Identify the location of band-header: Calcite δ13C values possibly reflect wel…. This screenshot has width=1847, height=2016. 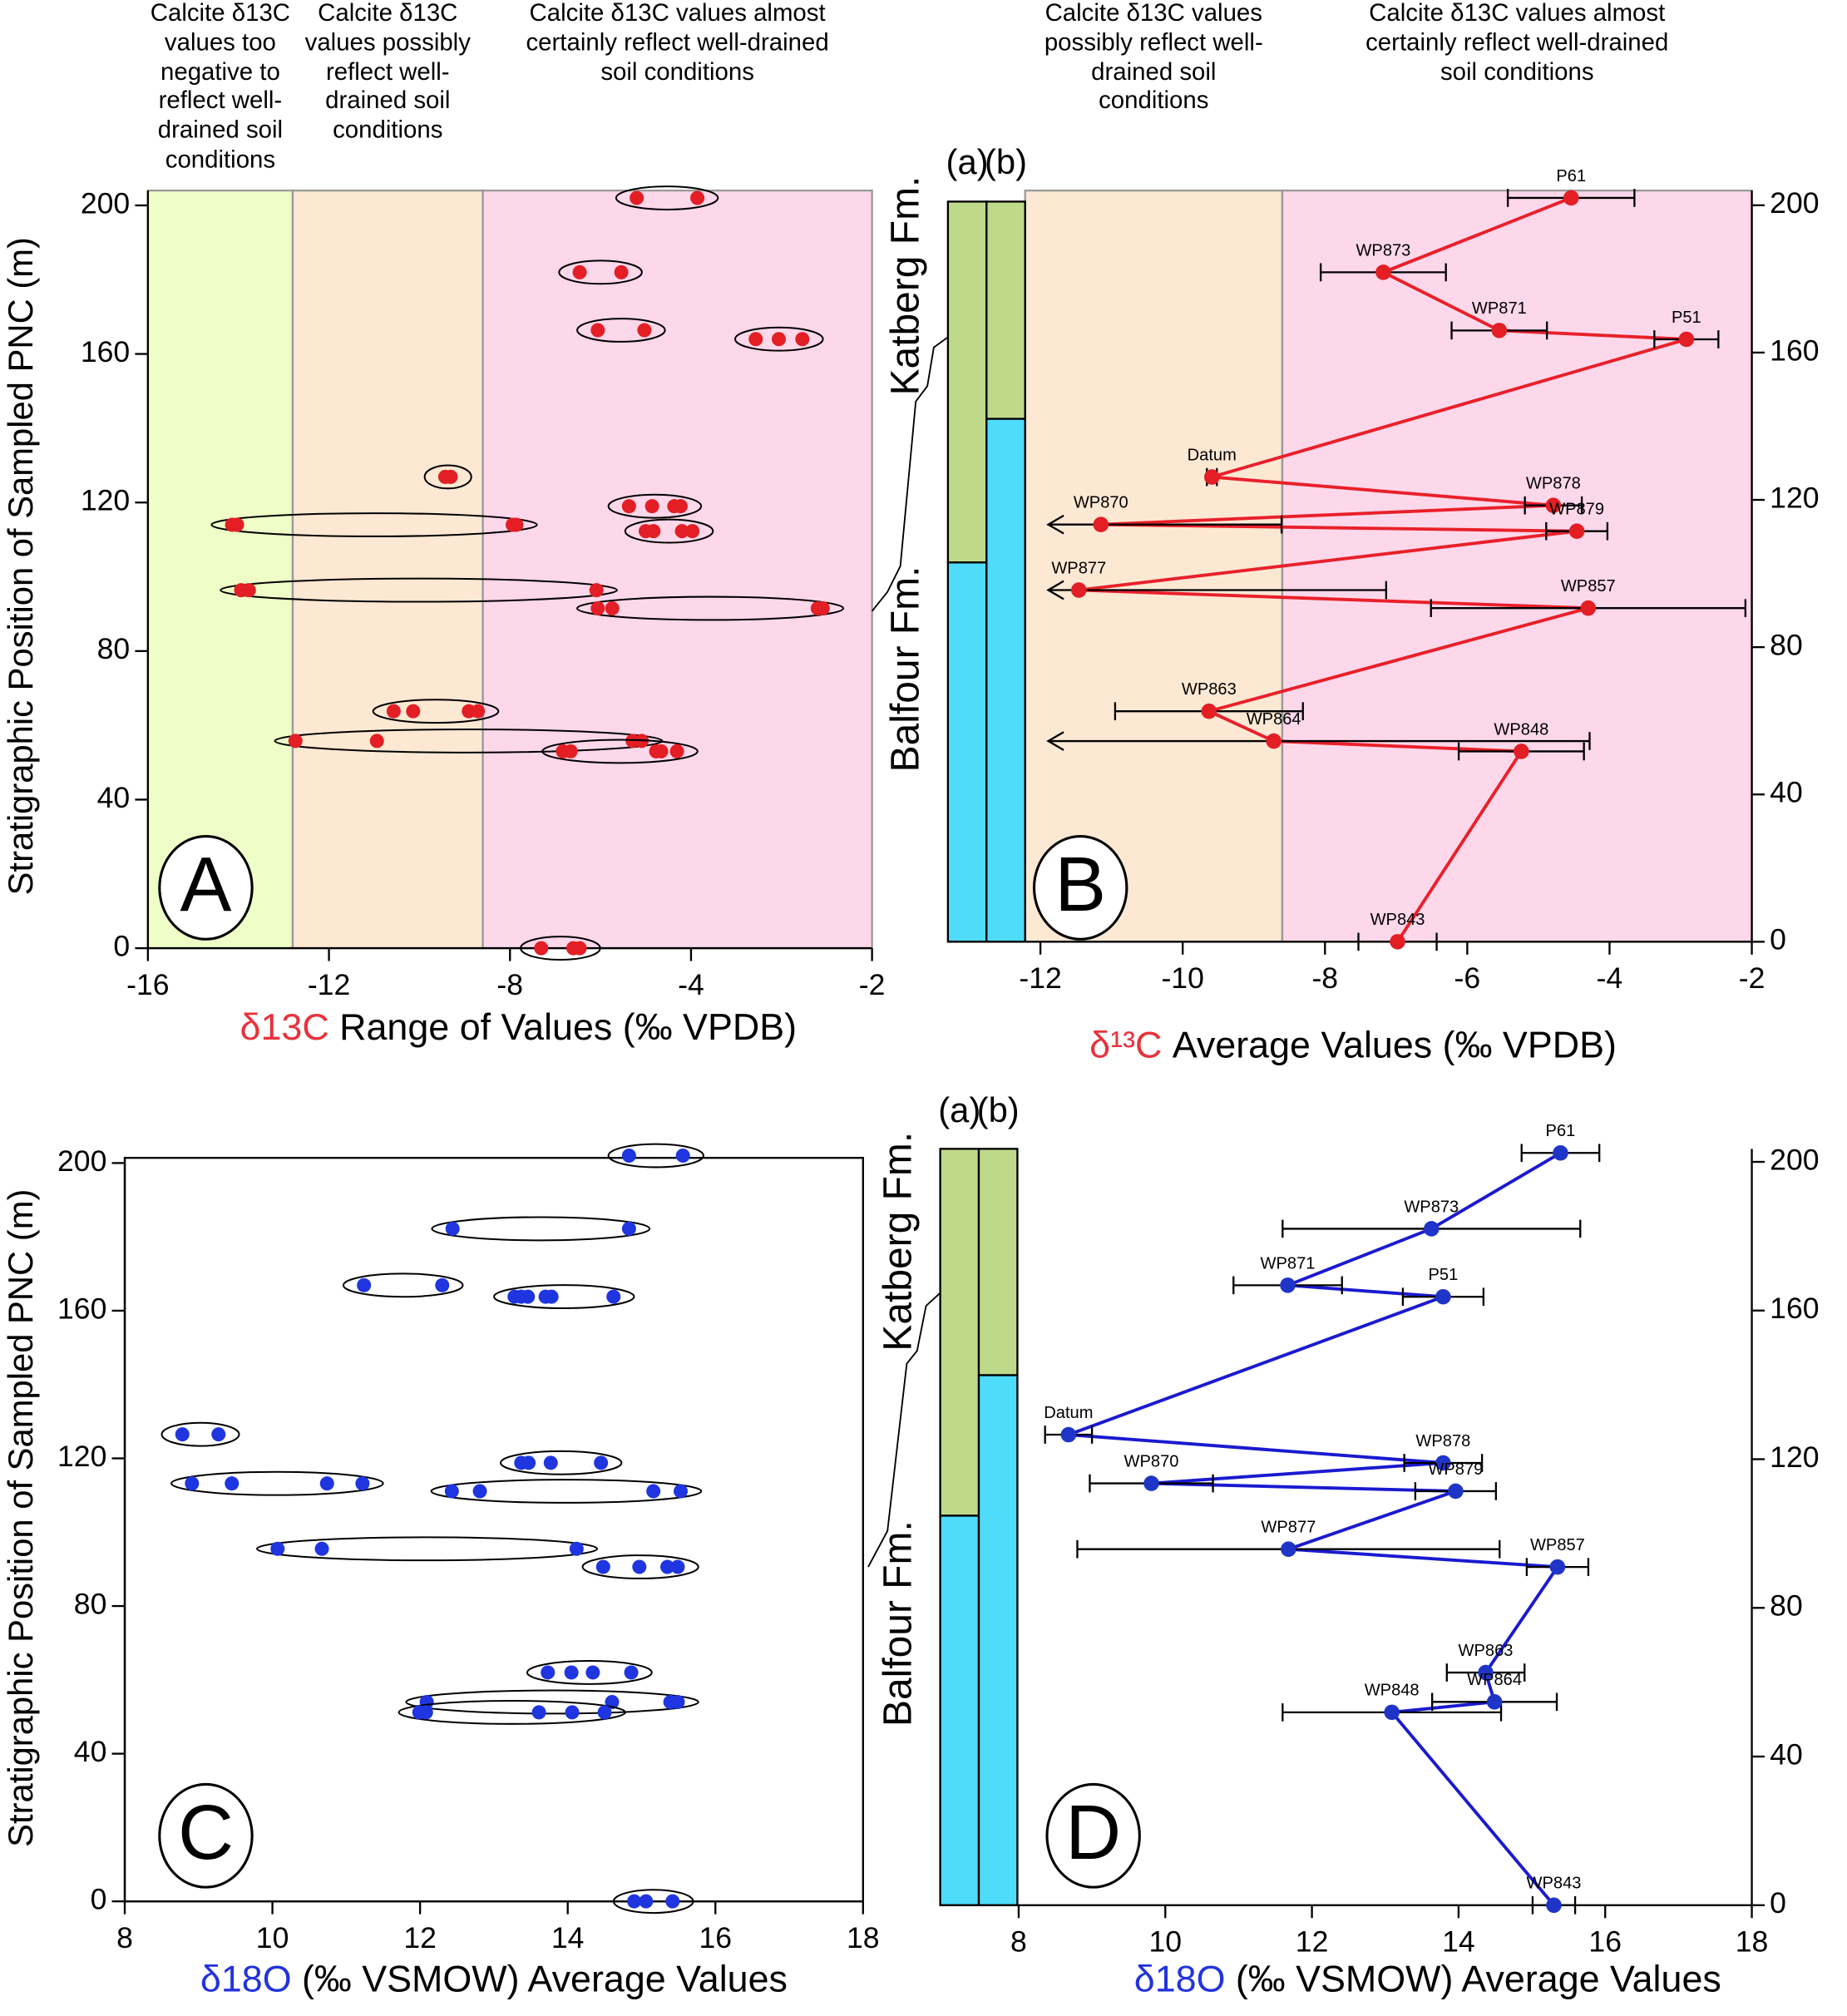
(1153, 58).